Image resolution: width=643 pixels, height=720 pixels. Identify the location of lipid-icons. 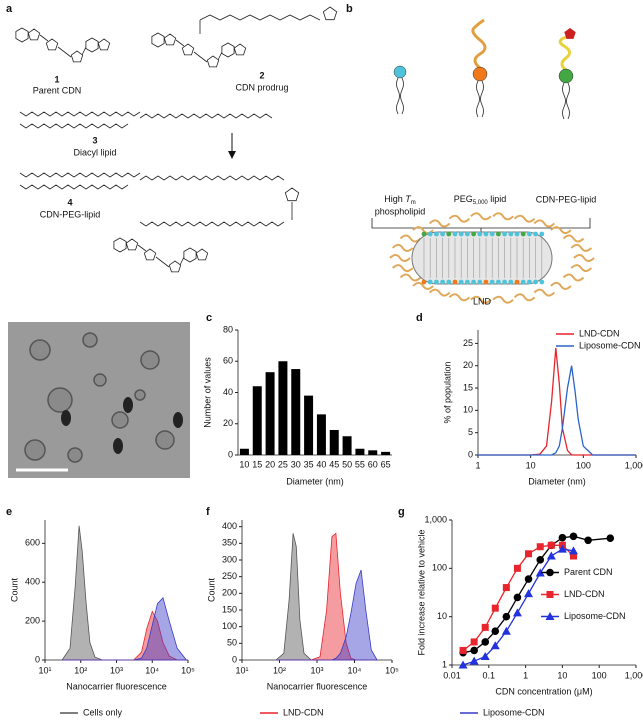
(484, 69).